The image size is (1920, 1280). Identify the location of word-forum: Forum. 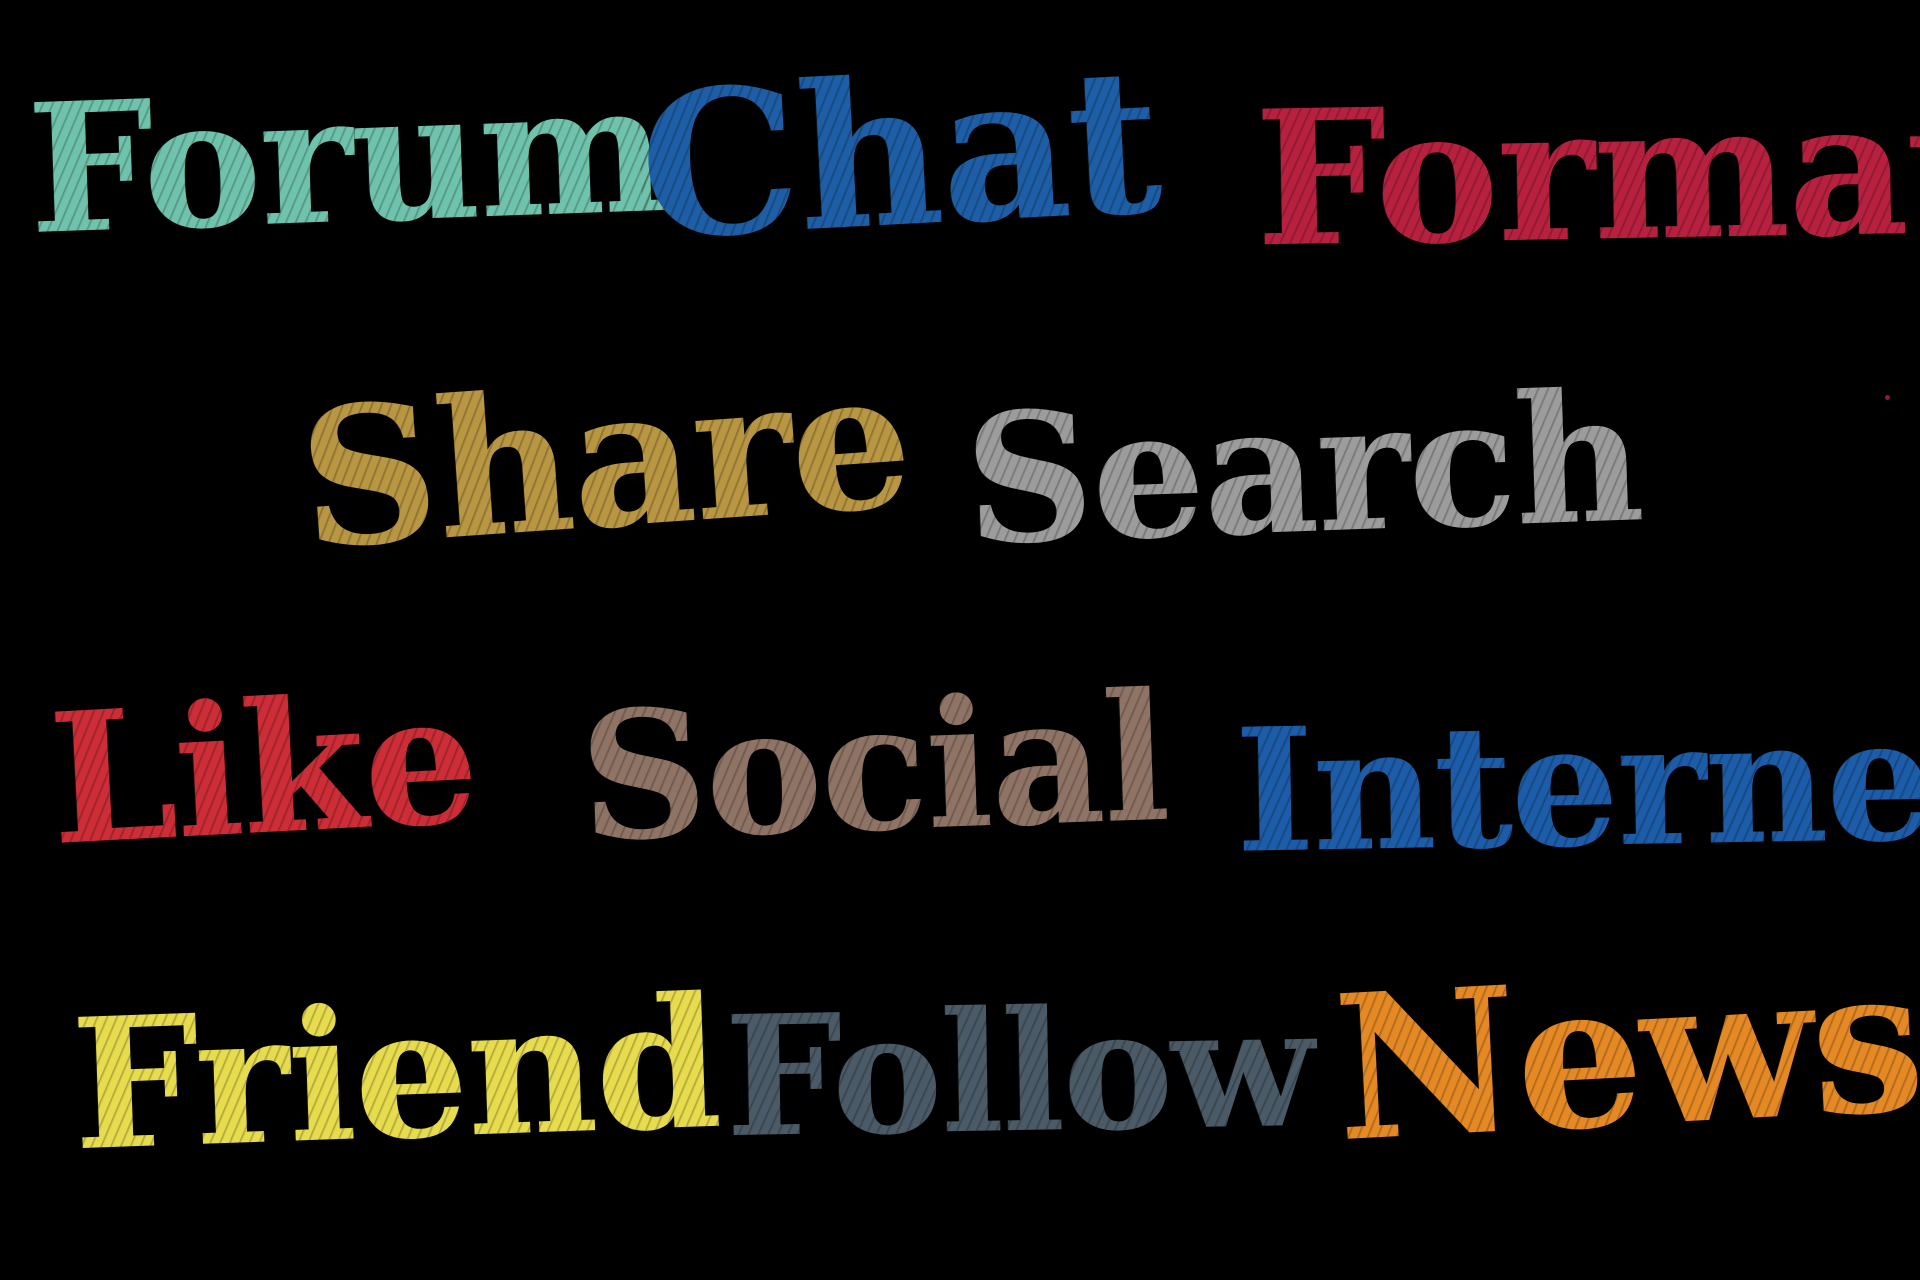
(346, 158).